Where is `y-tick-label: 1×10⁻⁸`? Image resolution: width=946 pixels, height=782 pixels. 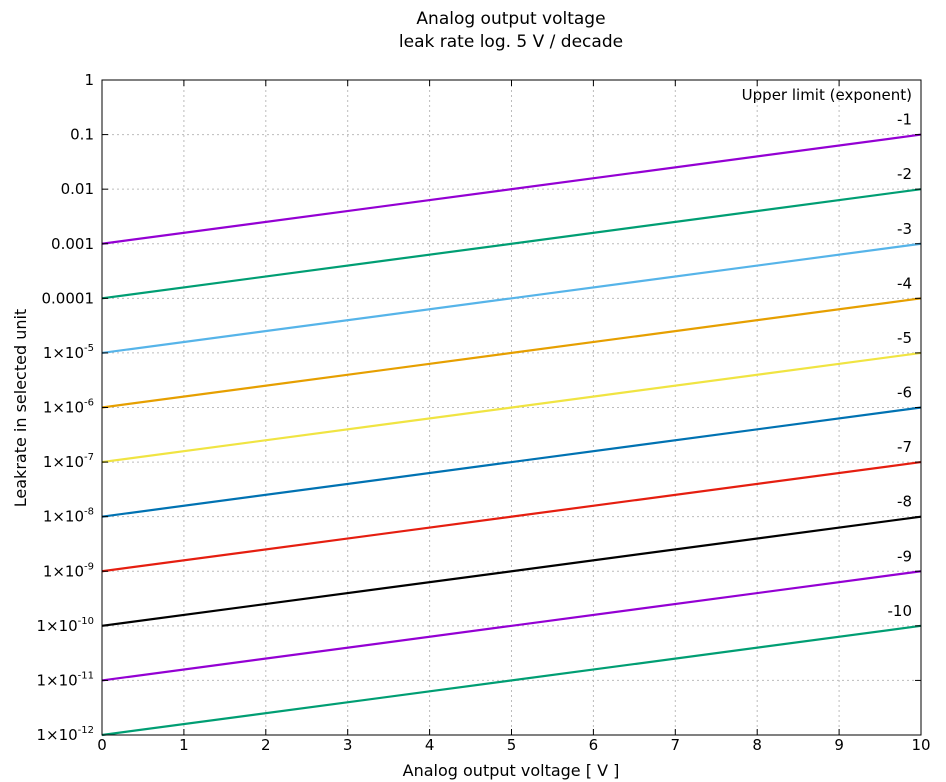 y-tick-label: 1×10⁻⁸ is located at coordinates (68, 516).